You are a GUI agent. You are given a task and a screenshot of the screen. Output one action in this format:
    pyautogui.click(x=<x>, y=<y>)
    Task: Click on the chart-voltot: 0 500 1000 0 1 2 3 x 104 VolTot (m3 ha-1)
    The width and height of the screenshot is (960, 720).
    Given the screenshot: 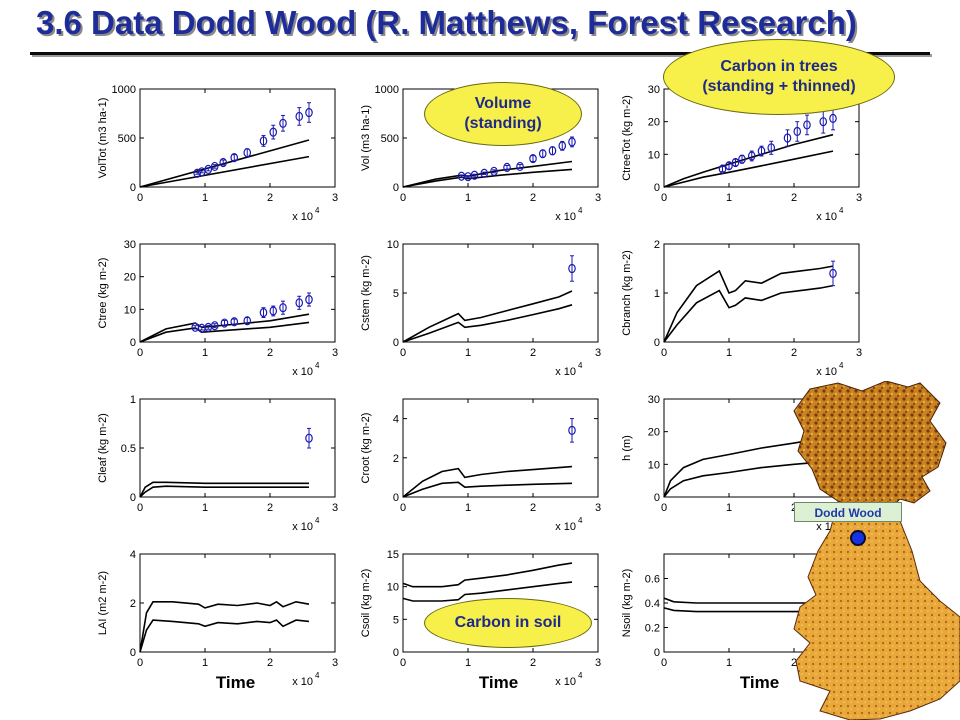 What is the action you would take?
    pyautogui.click(x=217, y=153)
    